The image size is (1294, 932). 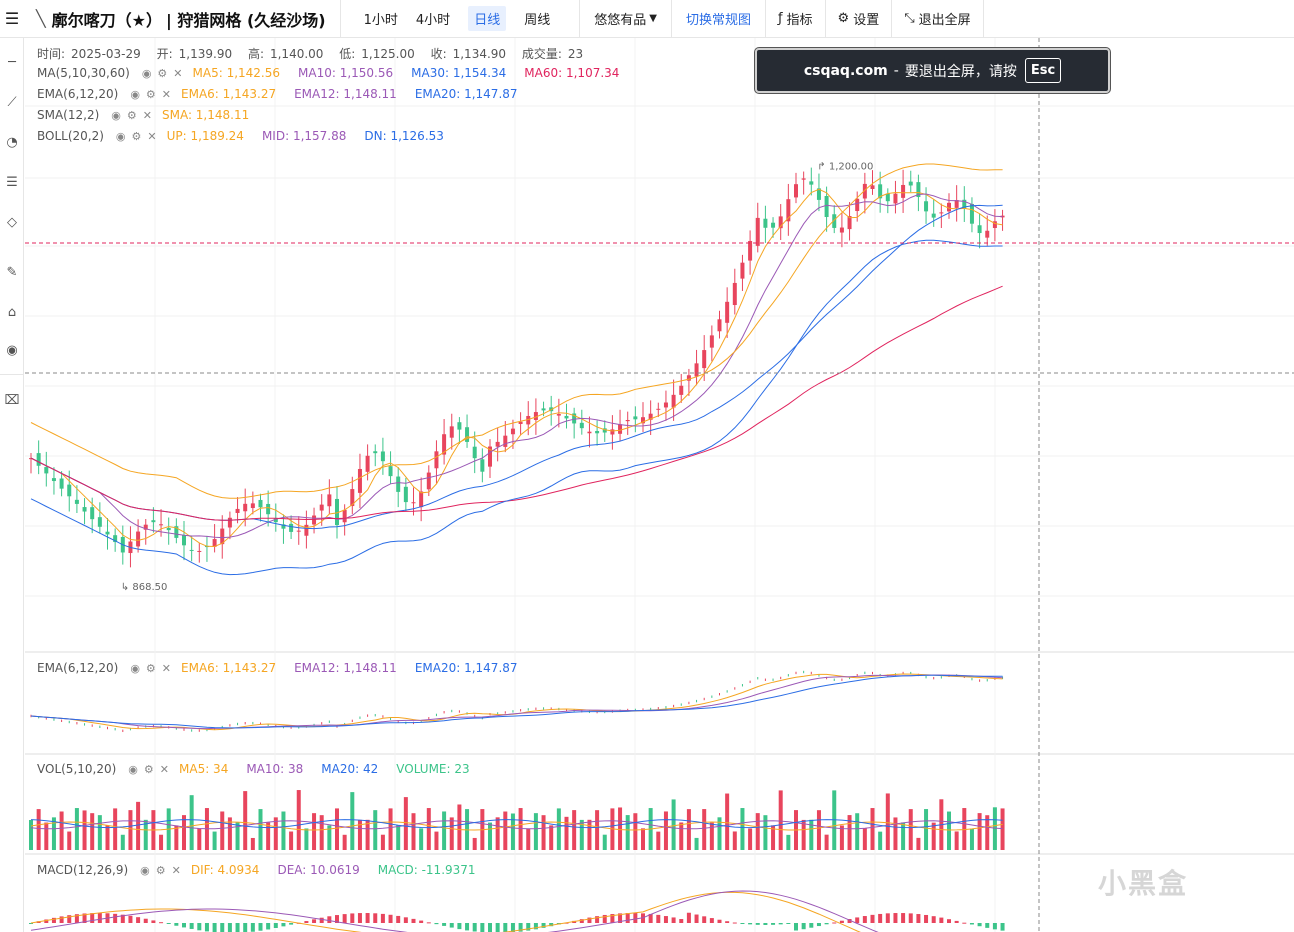 What do you see at coordinates (144, 587) in the screenshot?
I see `low-marker: ↳ 868.50` at bounding box center [144, 587].